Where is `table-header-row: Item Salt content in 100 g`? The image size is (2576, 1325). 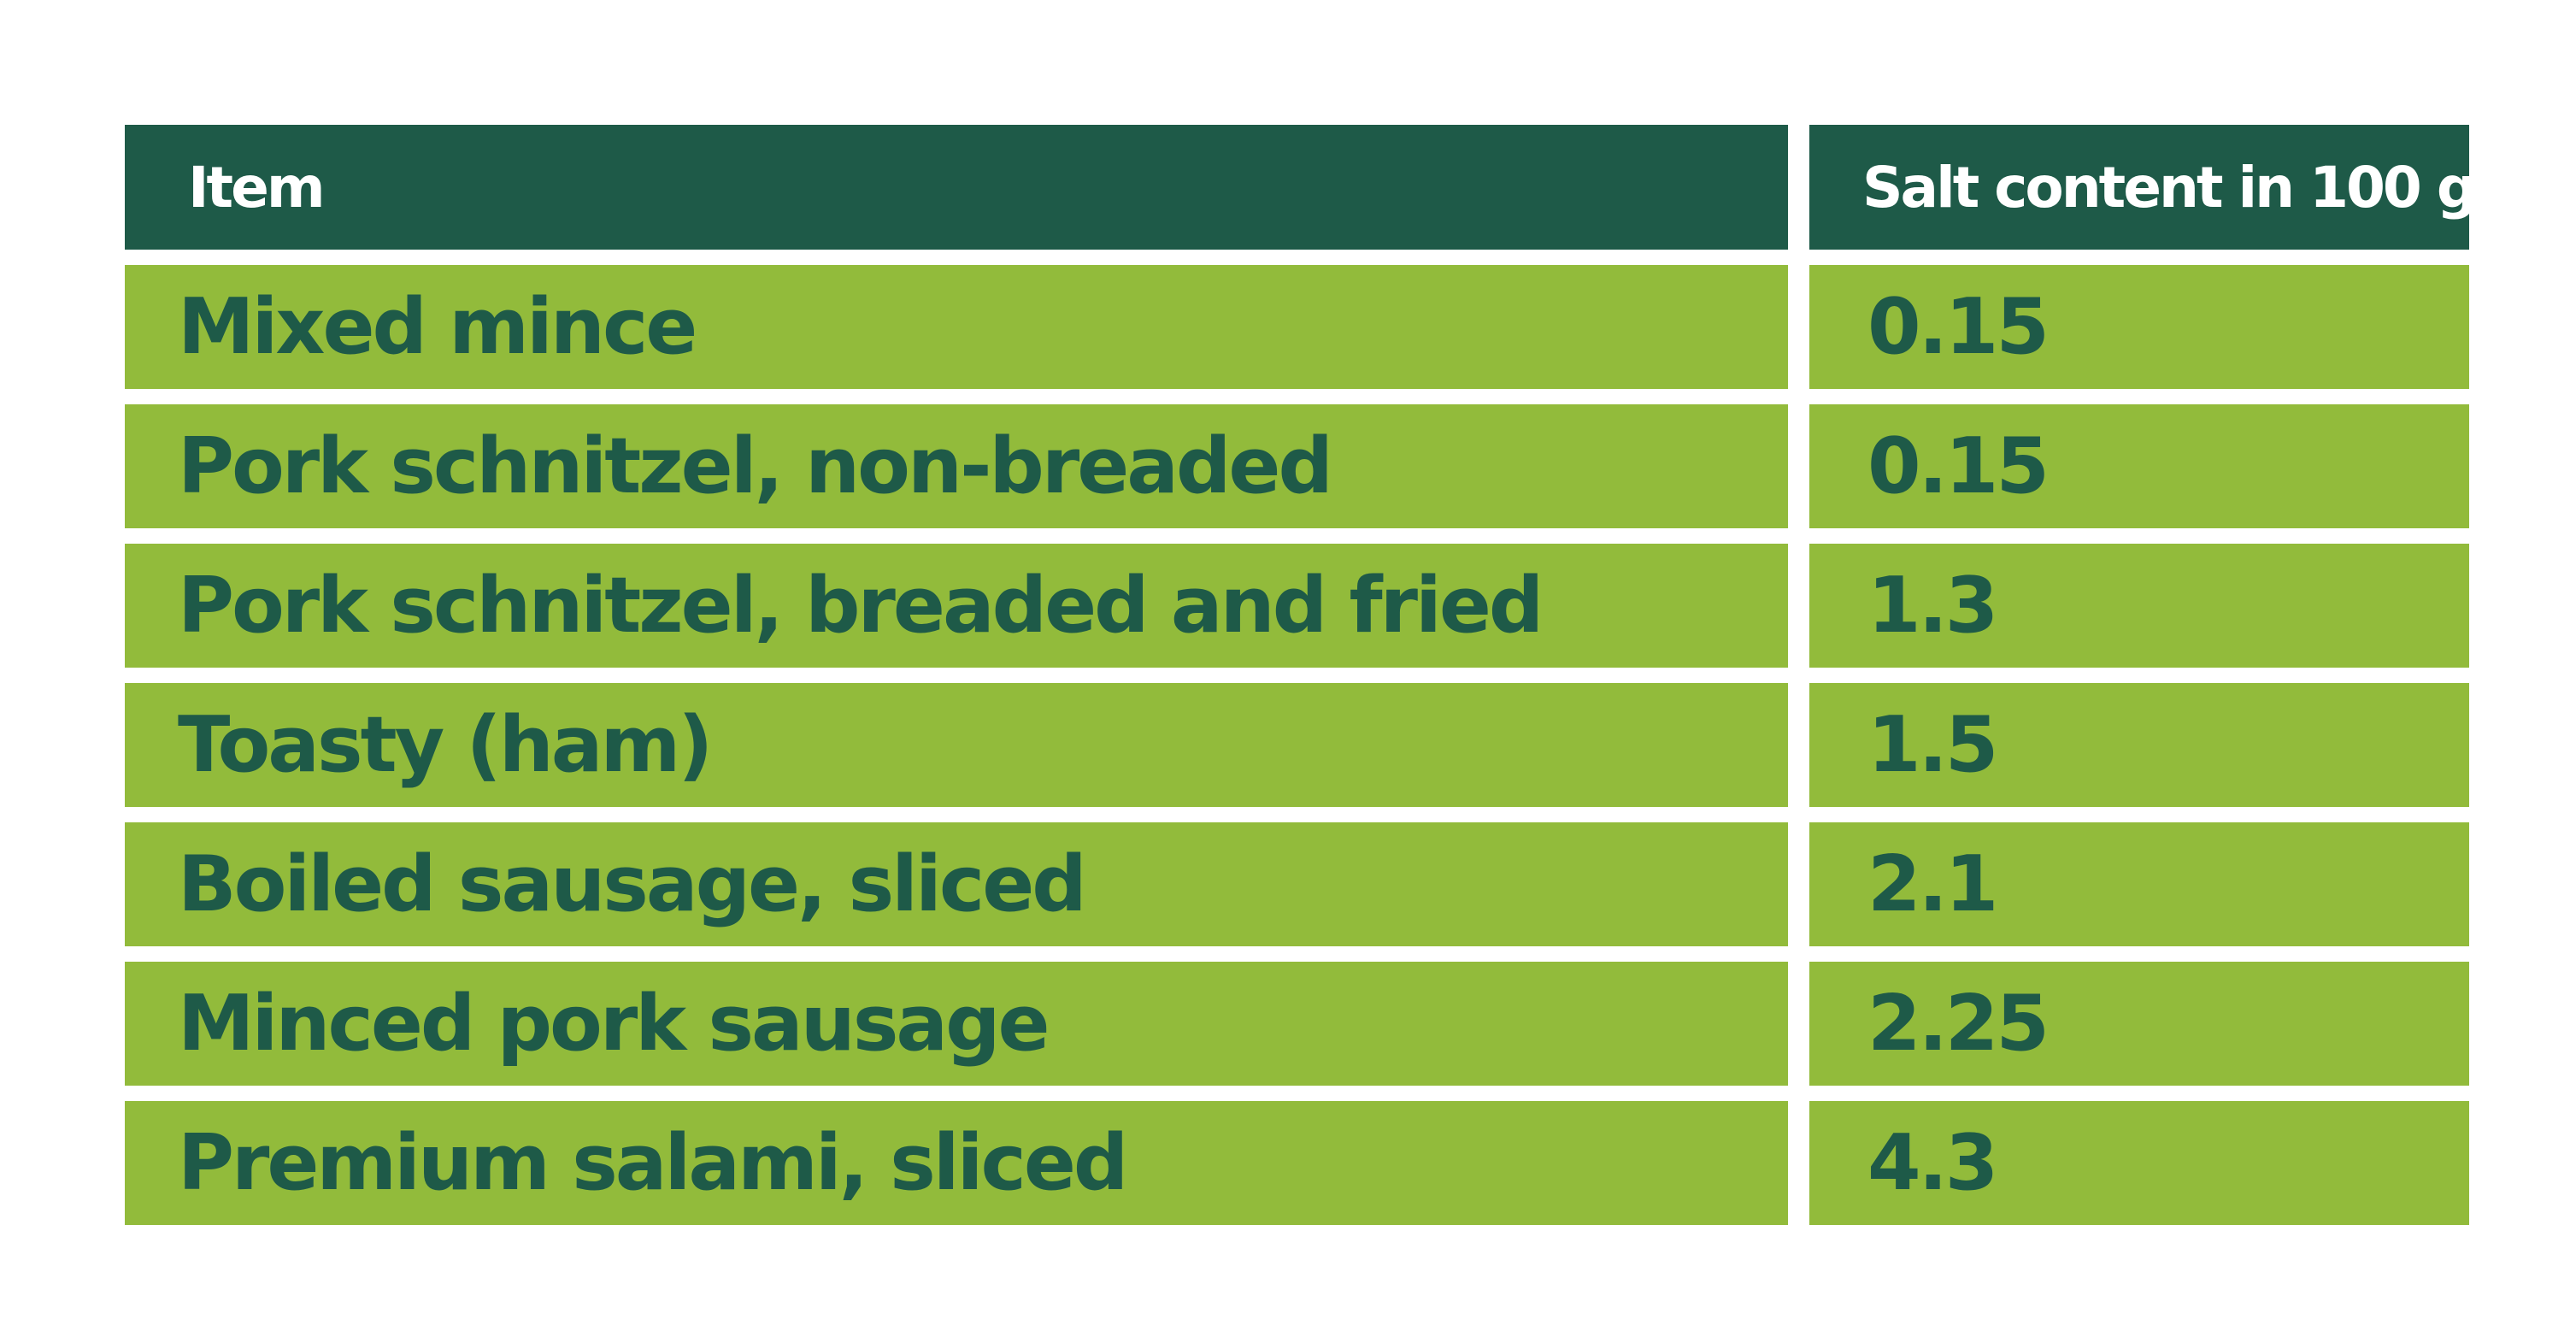 table-header-row: Item Salt content in 100 g is located at coordinates (1297, 187).